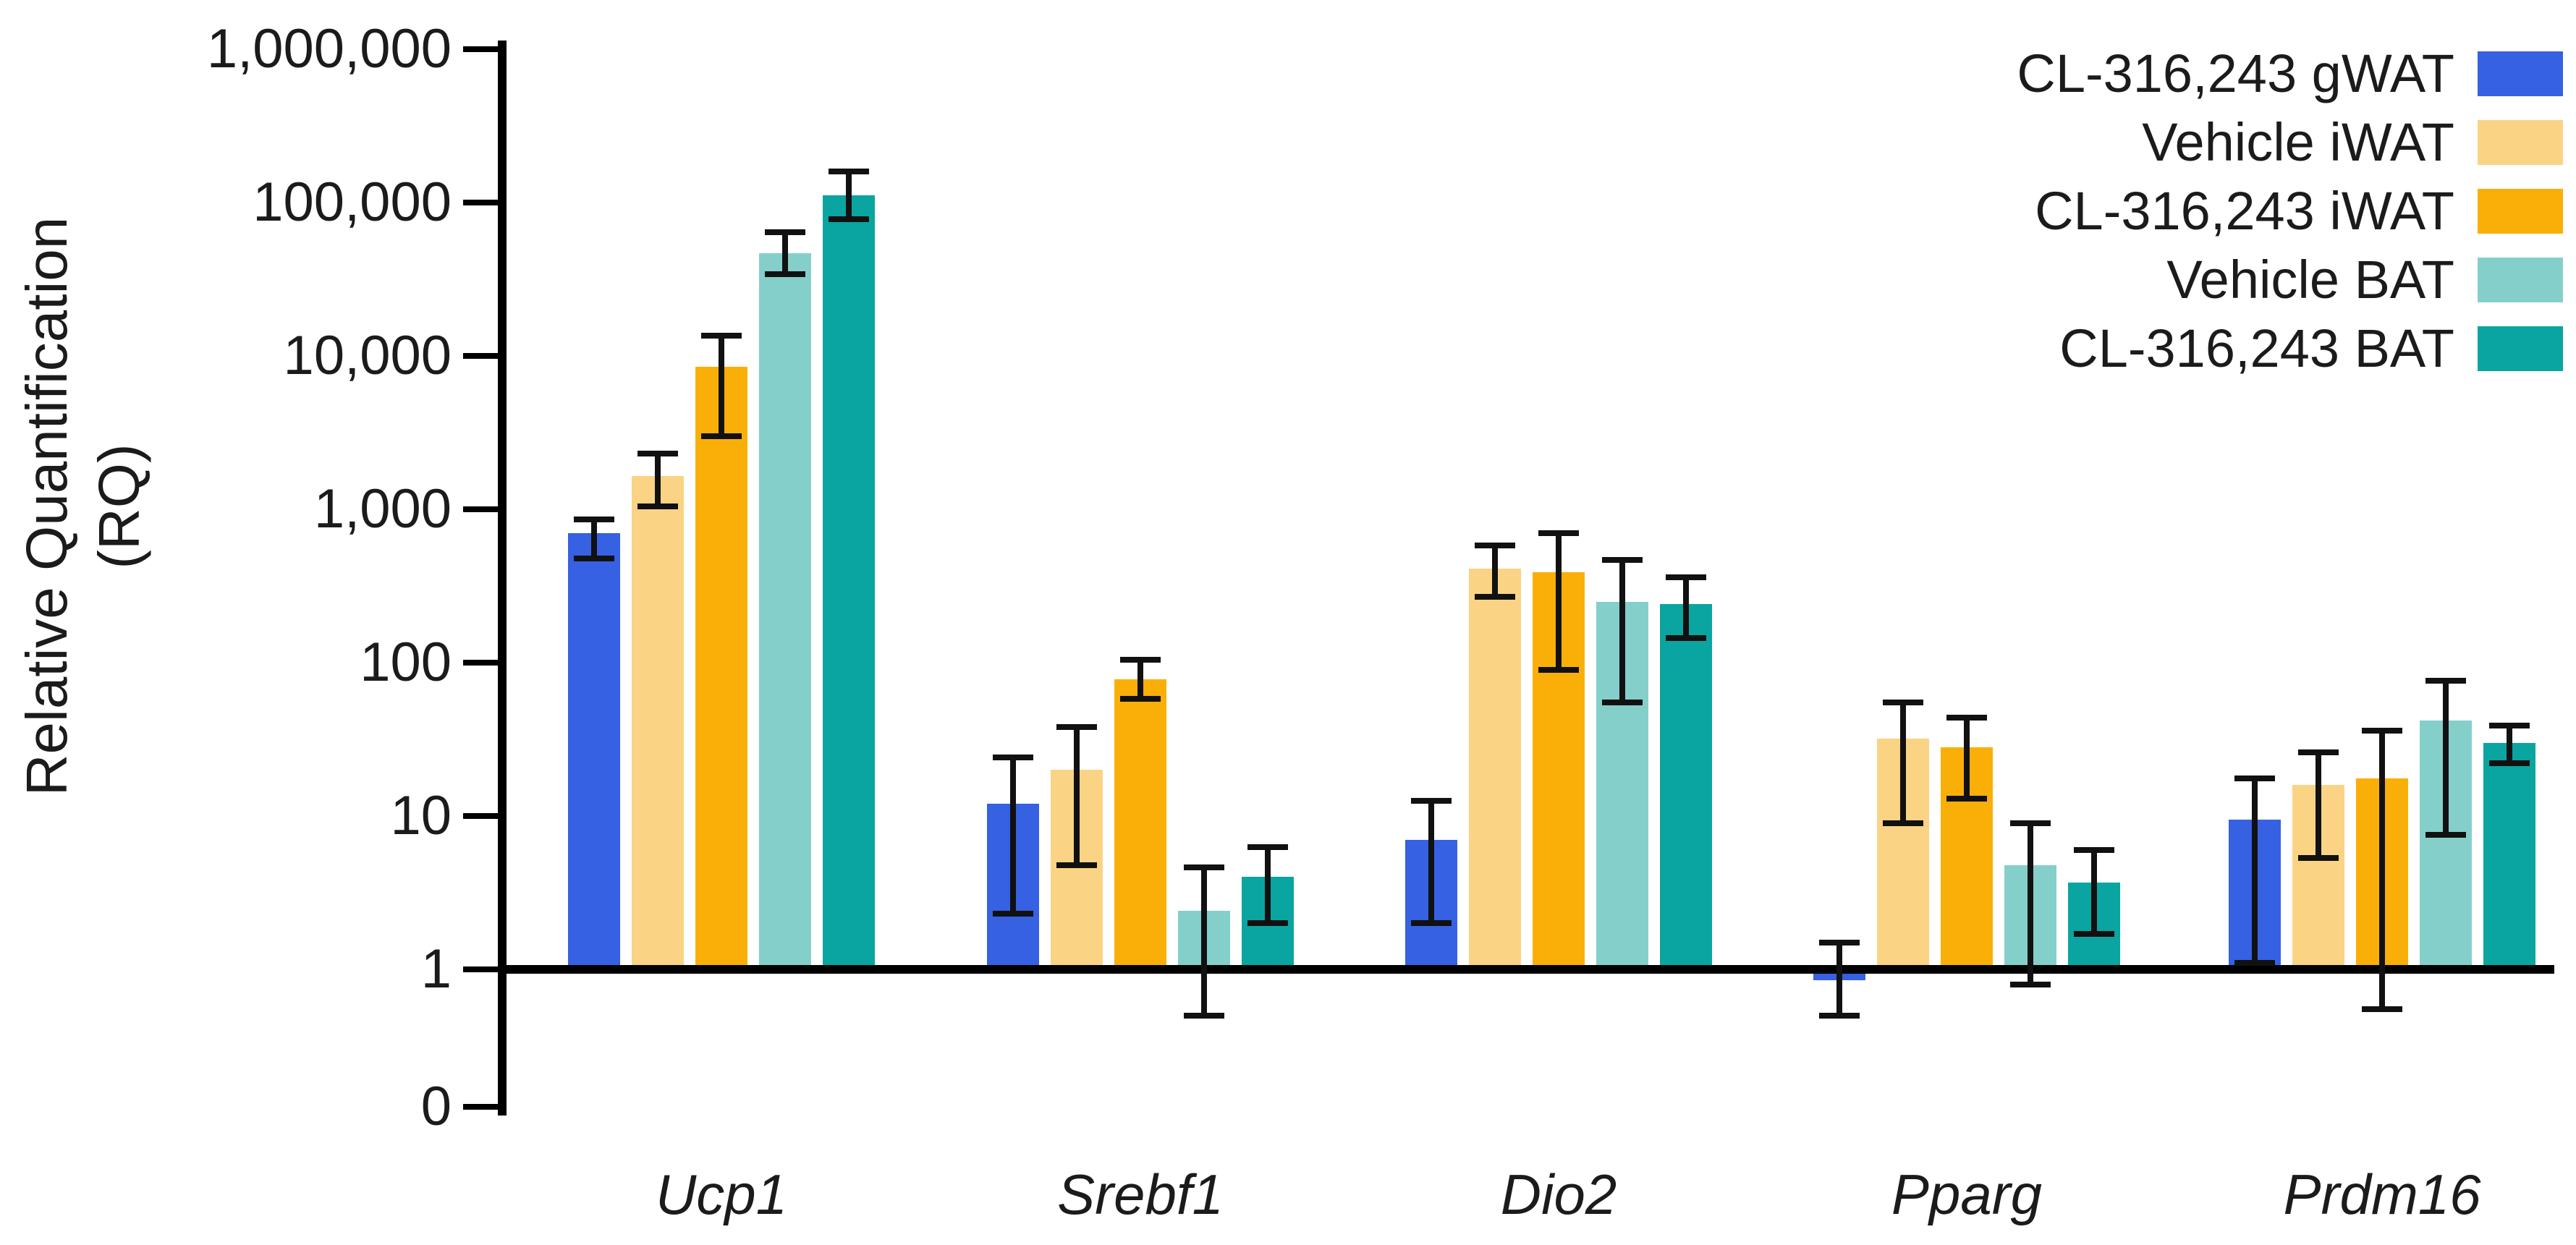 The height and width of the screenshot is (1245, 2576). What do you see at coordinates (382, 509) in the screenshot?
I see `y-tick-label: 1,000` at bounding box center [382, 509].